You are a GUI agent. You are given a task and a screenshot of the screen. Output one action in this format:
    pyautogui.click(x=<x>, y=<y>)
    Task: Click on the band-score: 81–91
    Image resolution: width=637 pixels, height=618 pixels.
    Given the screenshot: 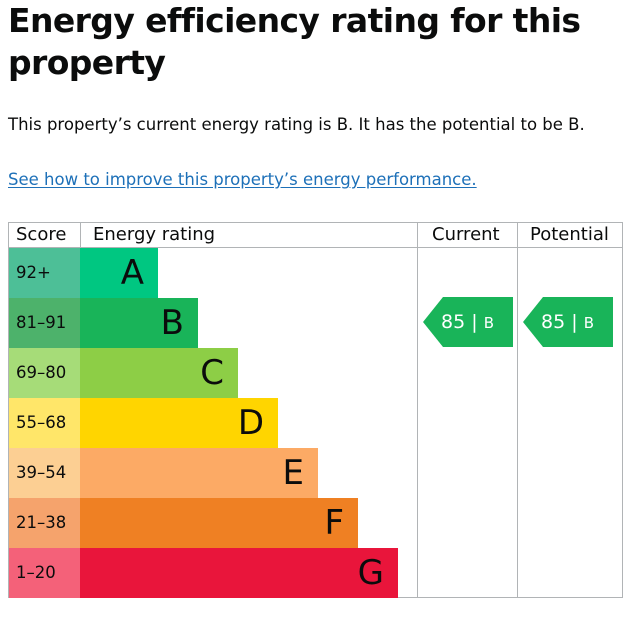 What is the action you would take?
    pyautogui.click(x=44, y=323)
    